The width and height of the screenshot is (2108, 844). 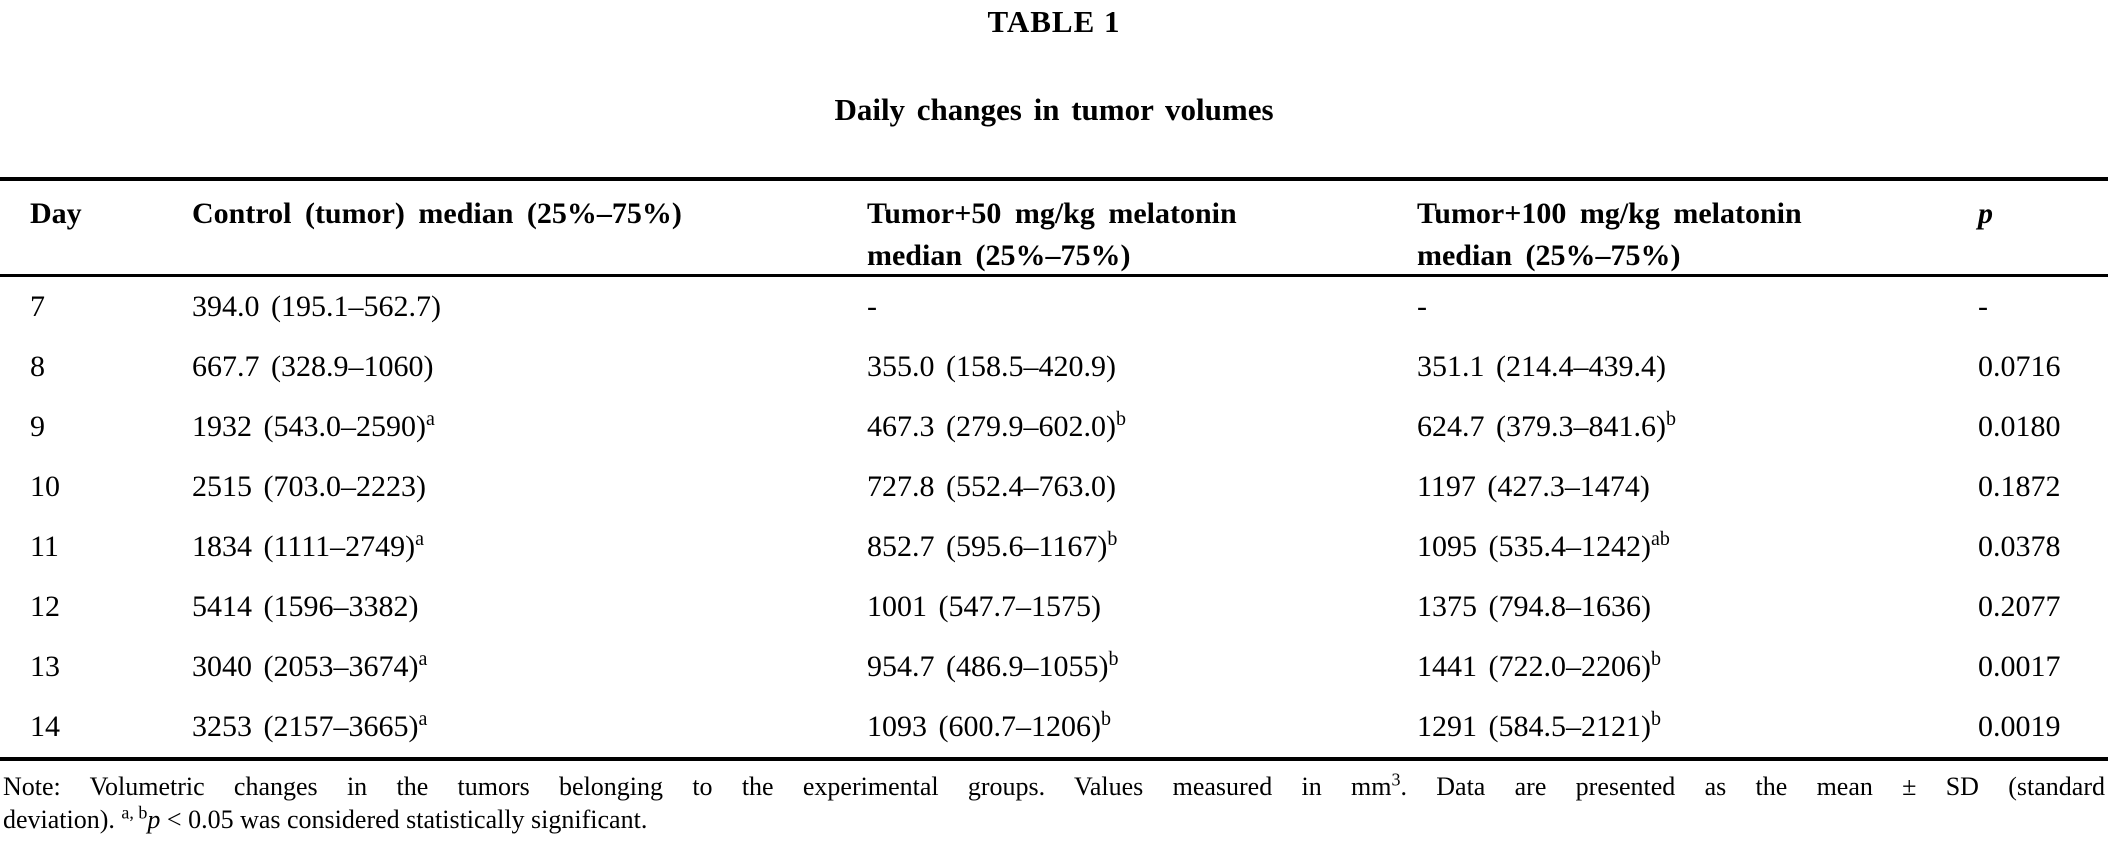 I want to click on cell-control: 3040 (2053–3674)a, so click(x=310, y=665).